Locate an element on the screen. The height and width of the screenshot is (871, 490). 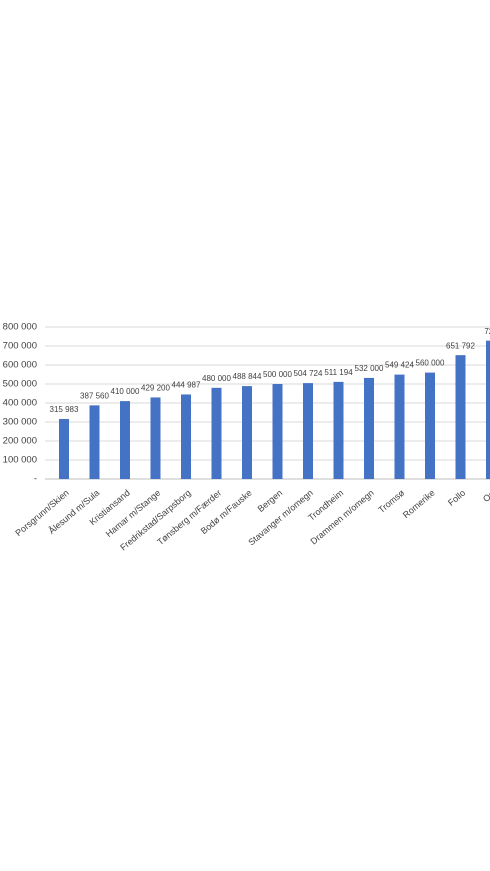
value-label: 444 987 is located at coordinates (186, 385).